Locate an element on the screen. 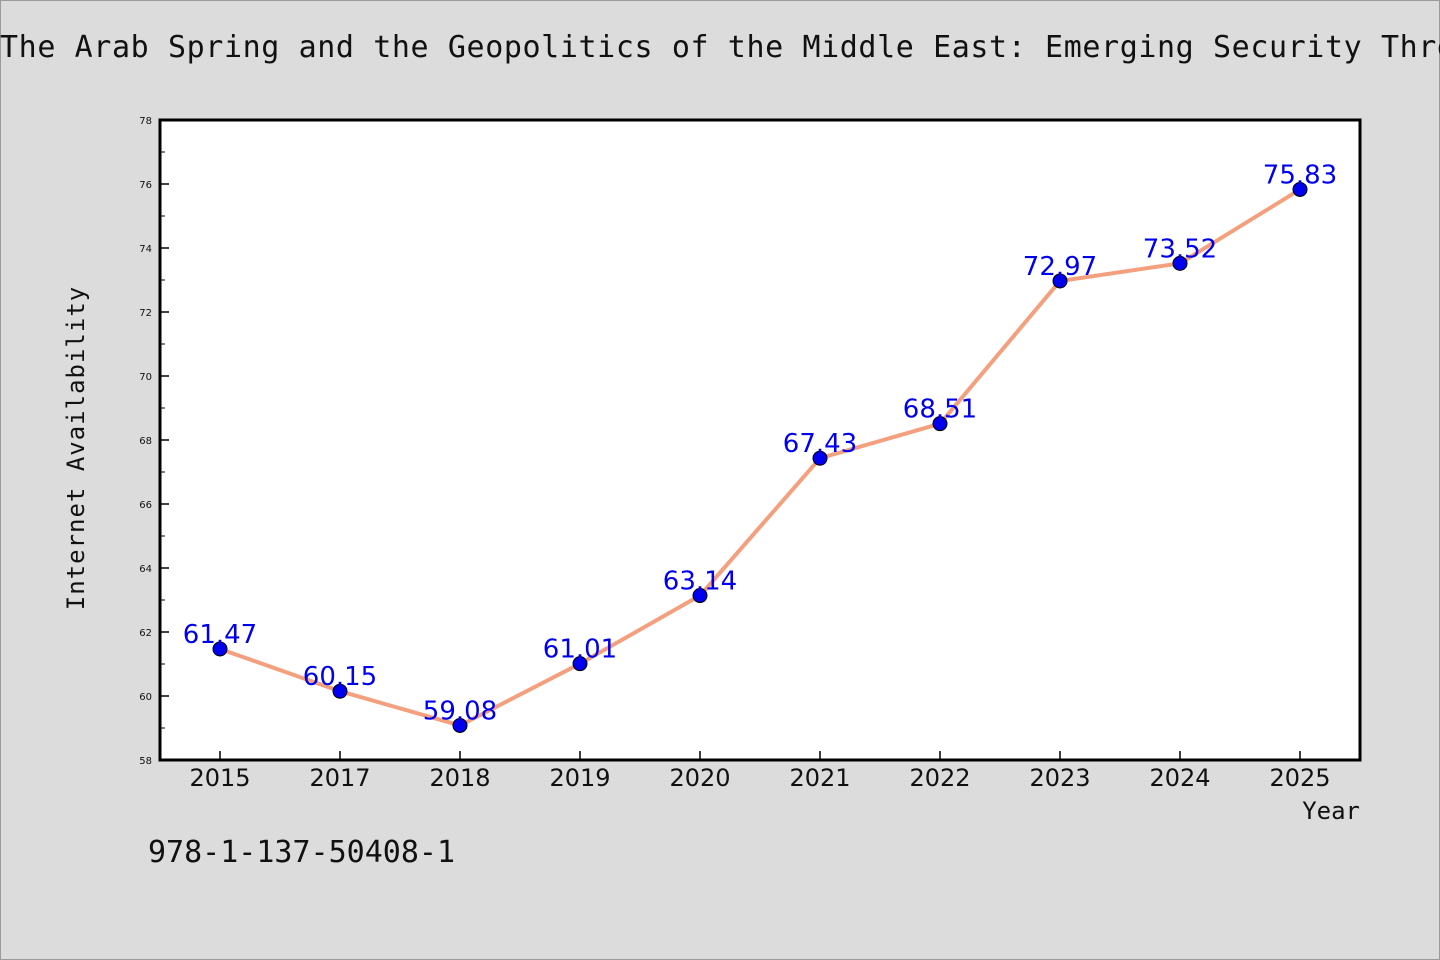 The width and height of the screenshot is (1440, 960). x-tick-label: 2022 is located at coordinates (939, 778).